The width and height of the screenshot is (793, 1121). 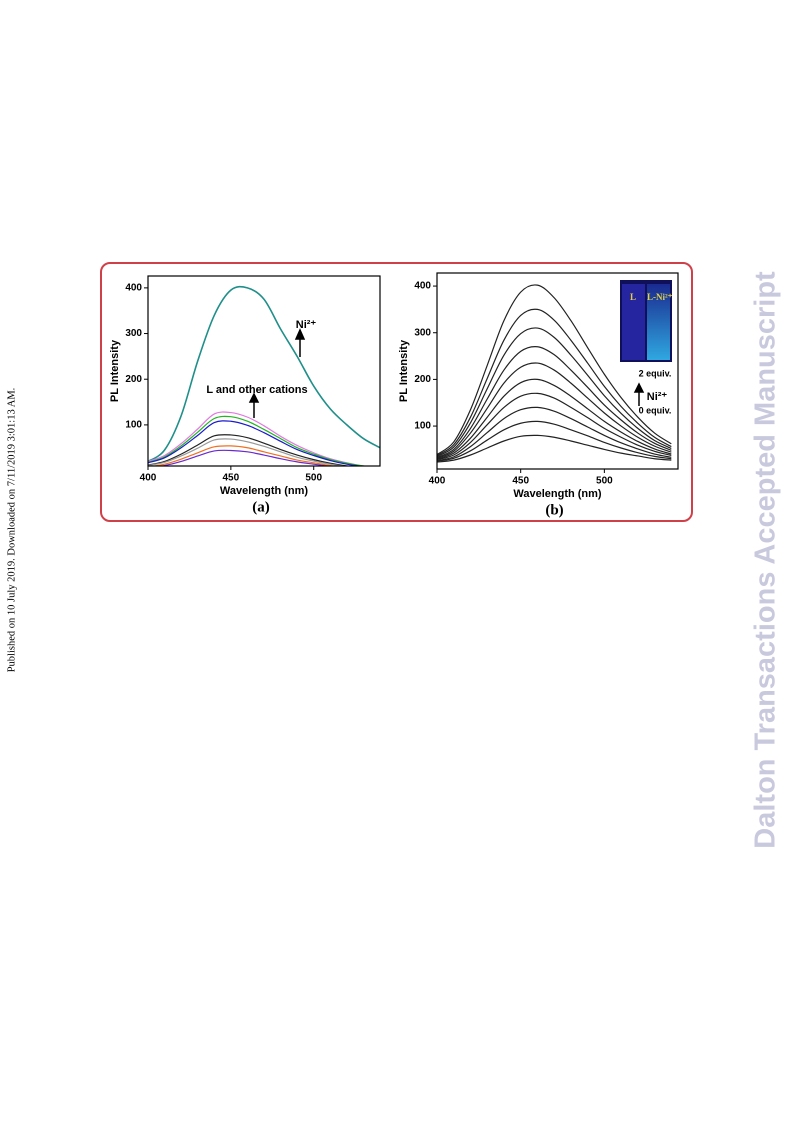 I want to click on annotation: 0 equiv., so click(x=655, y=410).